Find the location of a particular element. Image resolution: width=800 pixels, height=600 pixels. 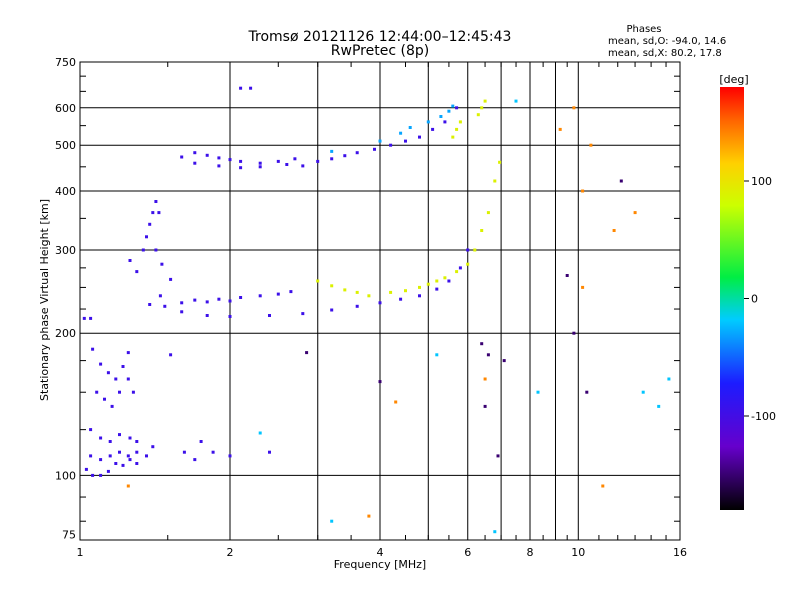

y-tick-label: 400 is located at coordinates (65, 191).